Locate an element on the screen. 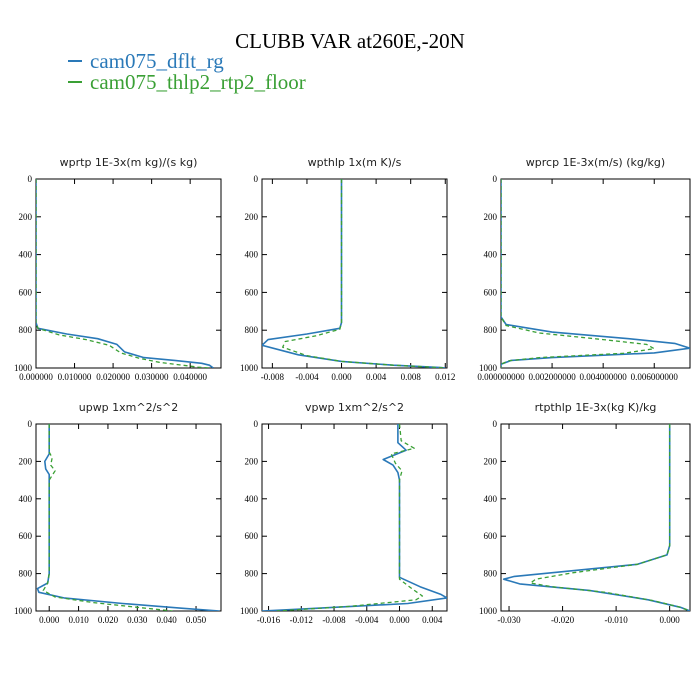 The width and height of the screenshot is (700, 700). x-tick-label: -0.012 is located at coordinates (301, 620).